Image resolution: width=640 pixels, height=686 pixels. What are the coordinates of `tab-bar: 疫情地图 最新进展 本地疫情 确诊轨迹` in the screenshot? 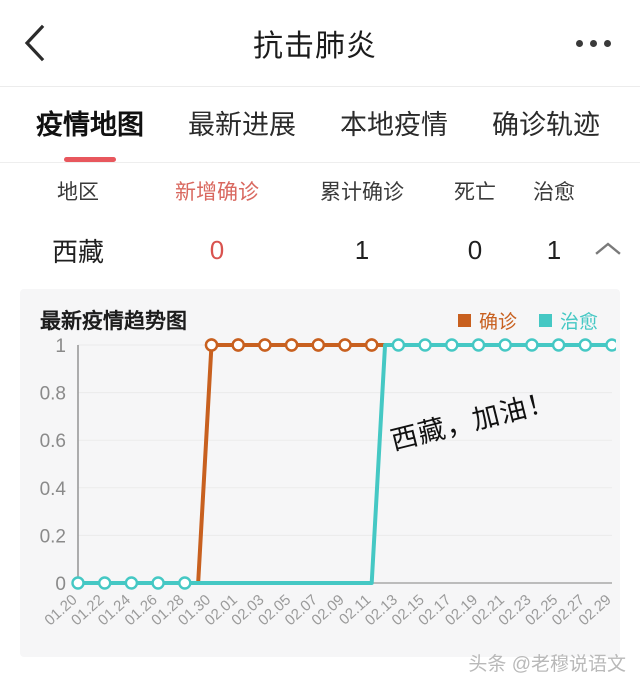 It's located at (320, 125).